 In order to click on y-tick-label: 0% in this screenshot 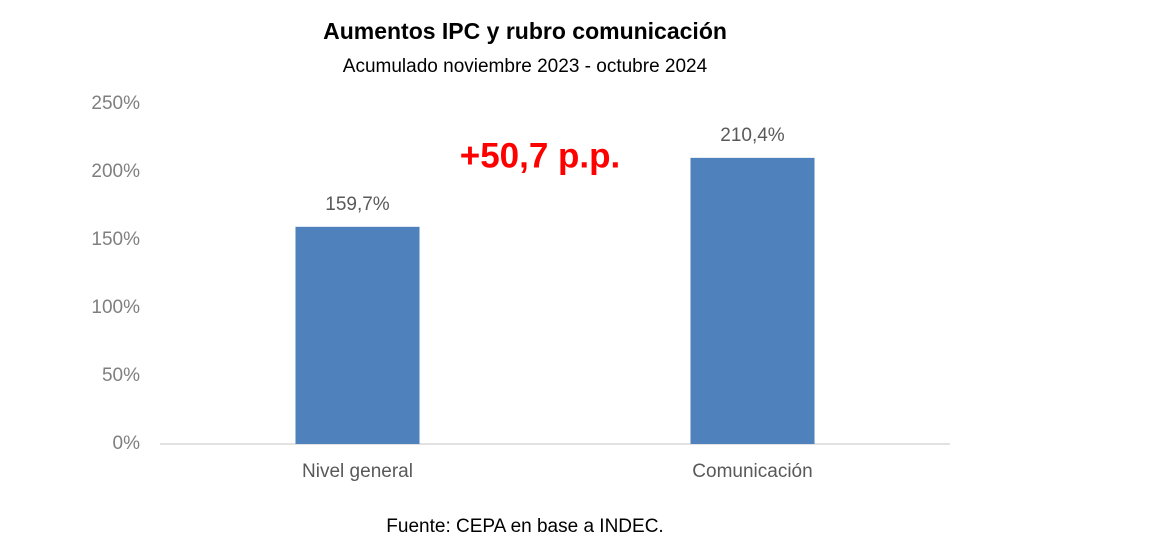, I will do `click(127, 443)`.